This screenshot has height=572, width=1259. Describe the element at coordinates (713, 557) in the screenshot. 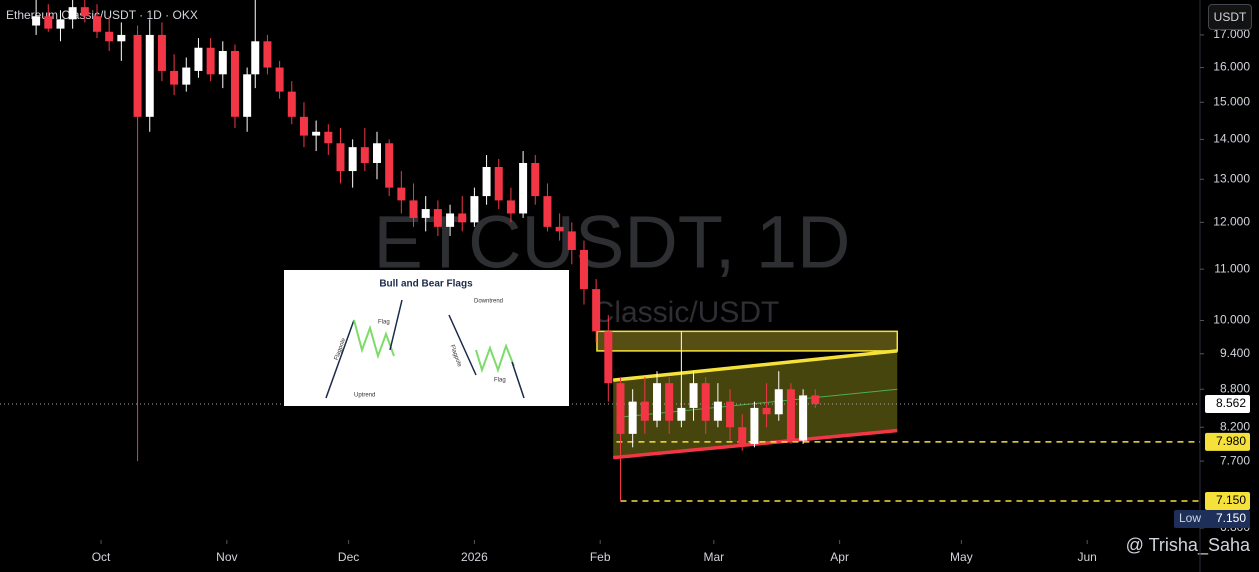

I see `x-tick-label: Mar` at that location.